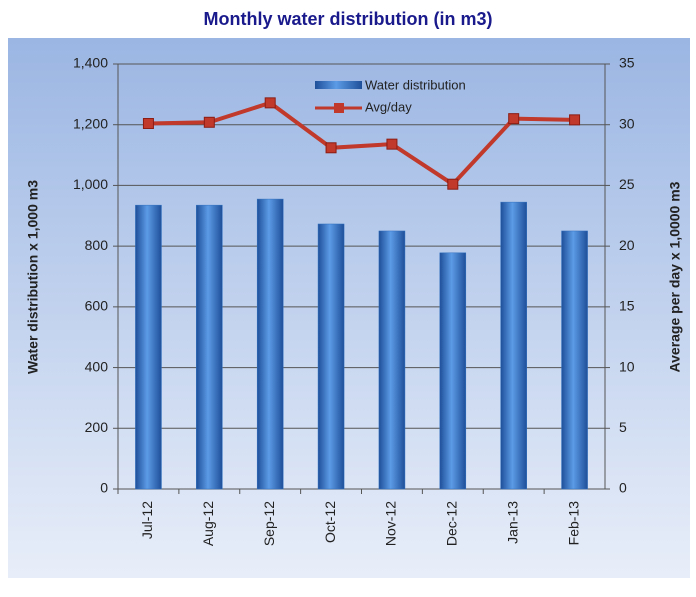  I want to click on y-tick-label: 1,000, so click(90, 184).